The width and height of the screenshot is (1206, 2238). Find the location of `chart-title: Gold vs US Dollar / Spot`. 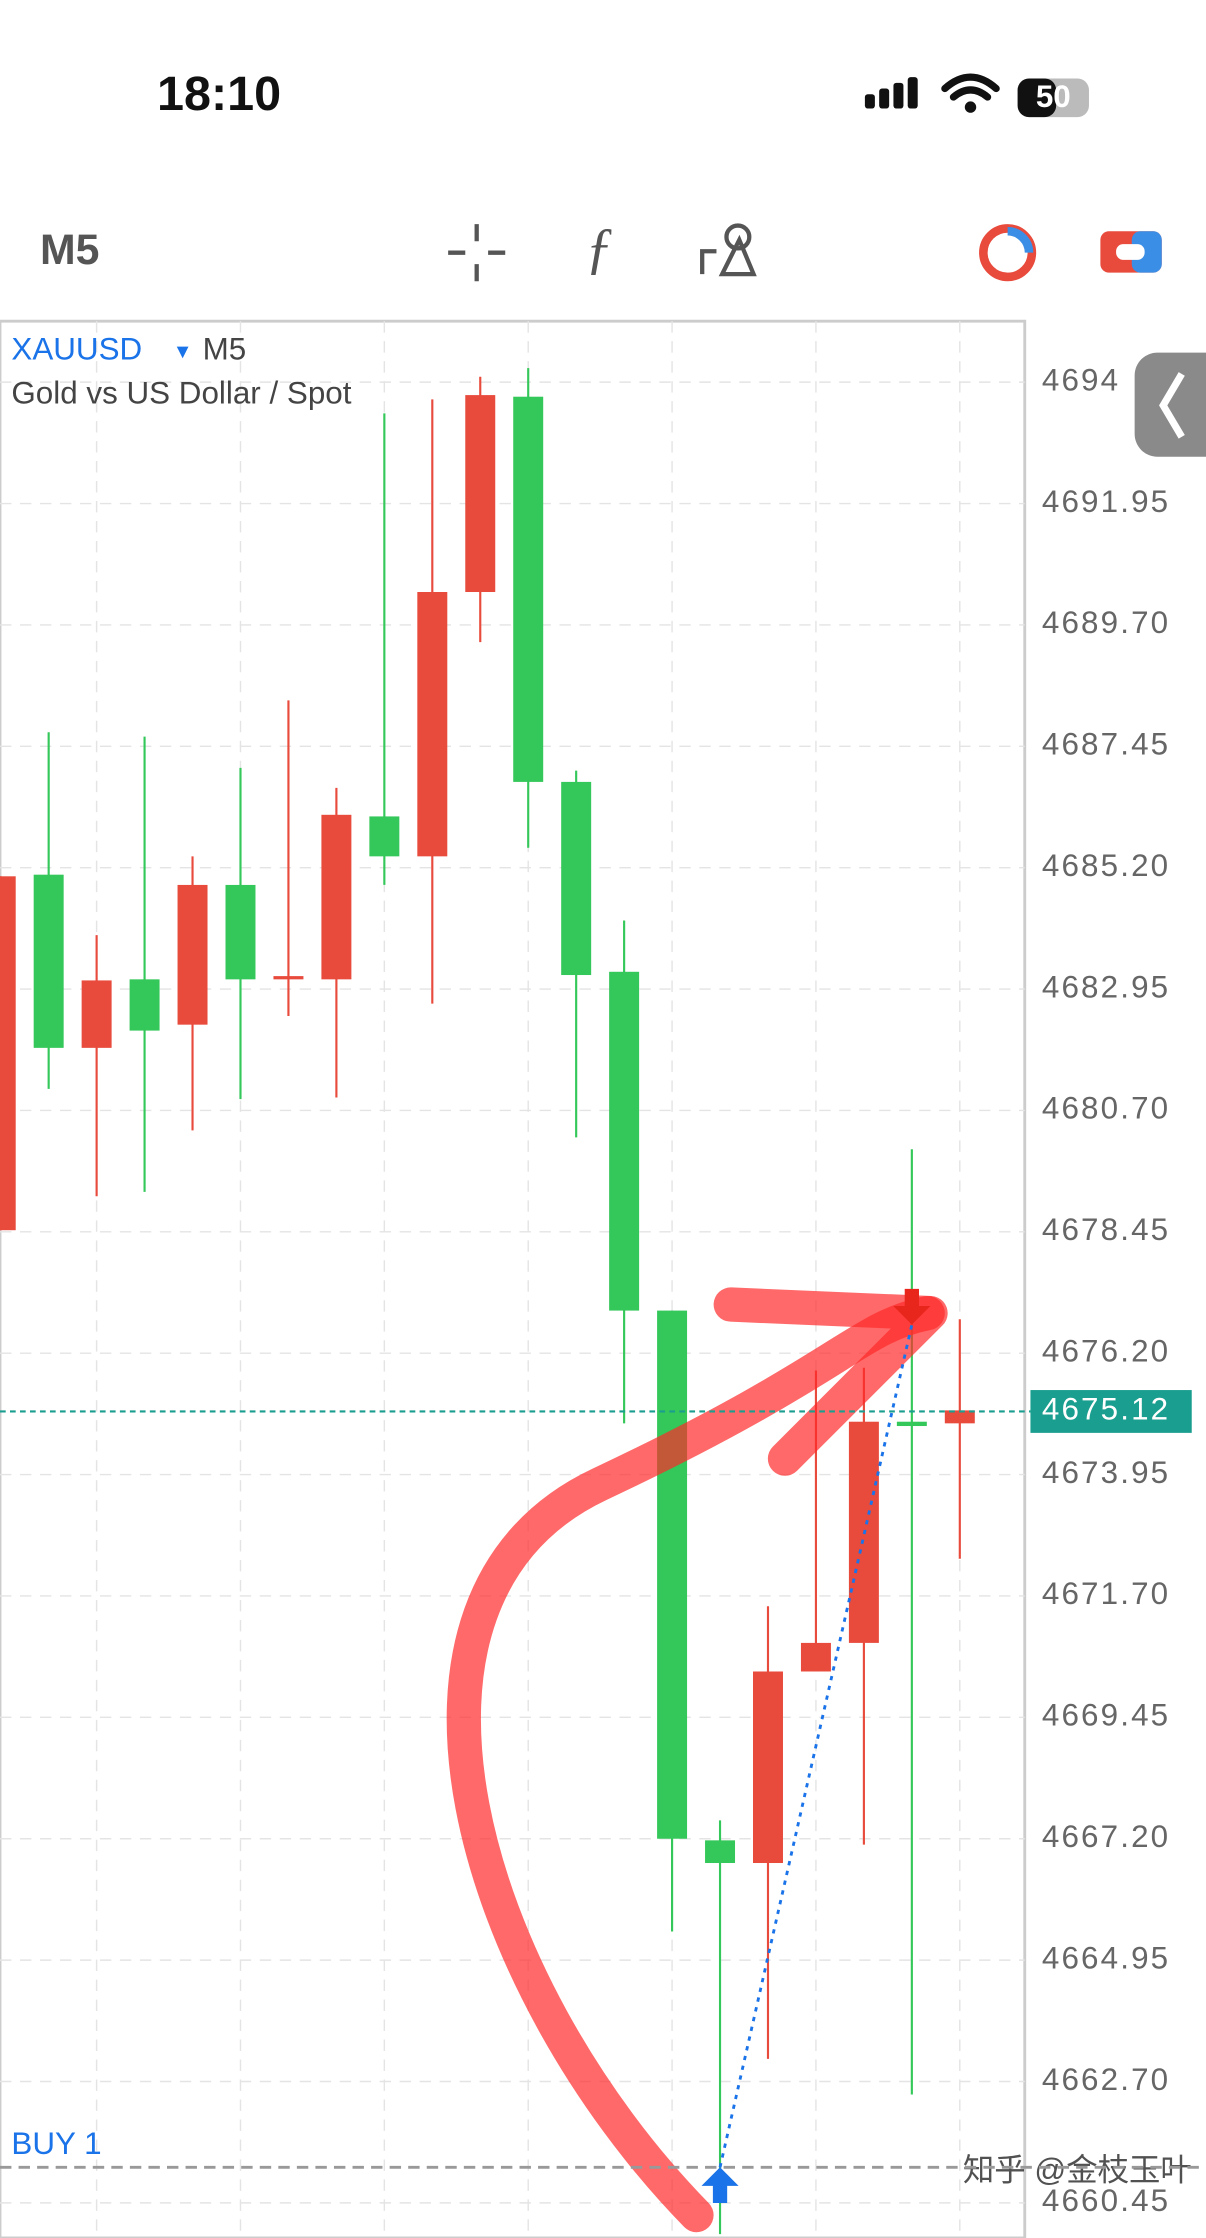

chart-title: Gold vs US Dollar / Spot is located at coordinates (181, 393).